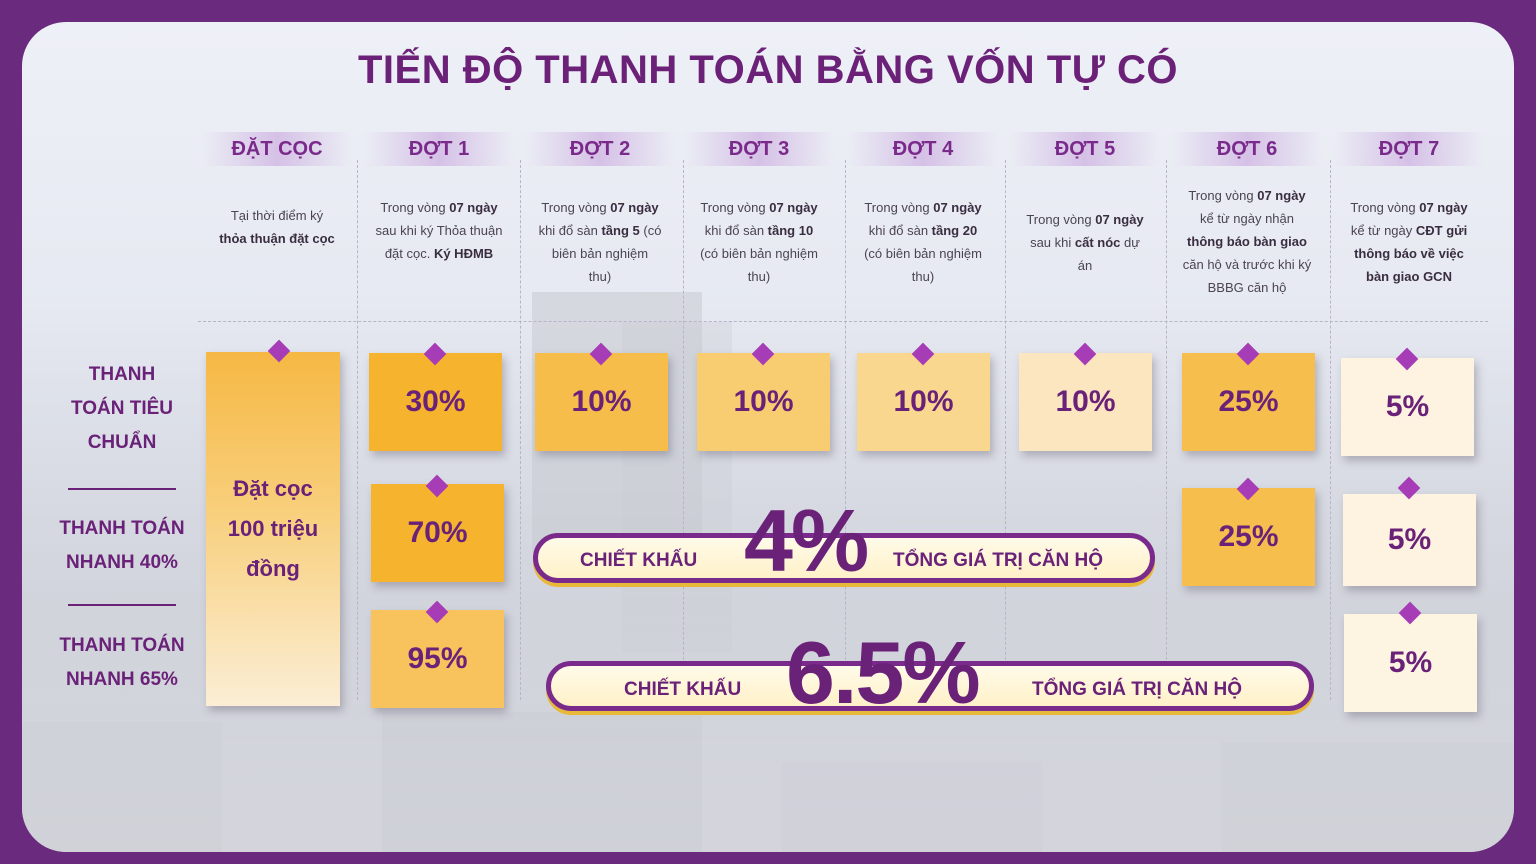  Describe the element at coordinates (923, 402) in the screenshot. I see `standard-dot4-card: 10%` at that location.